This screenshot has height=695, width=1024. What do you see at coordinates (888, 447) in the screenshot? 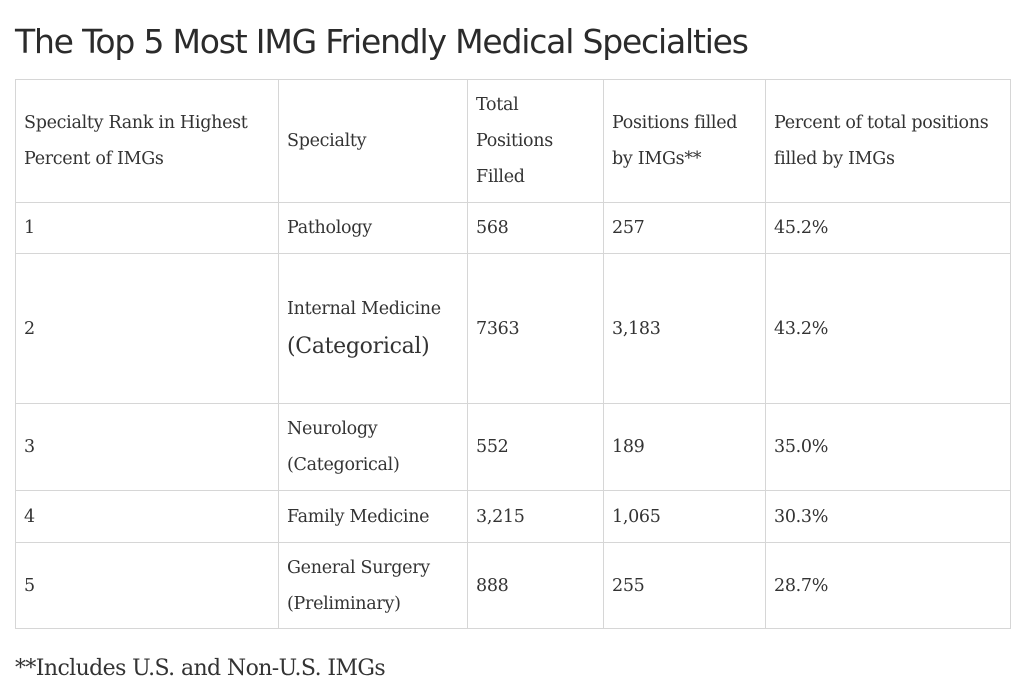
I see `cell-percent-imgs: 35.0%` at bounding box center [888, 447].